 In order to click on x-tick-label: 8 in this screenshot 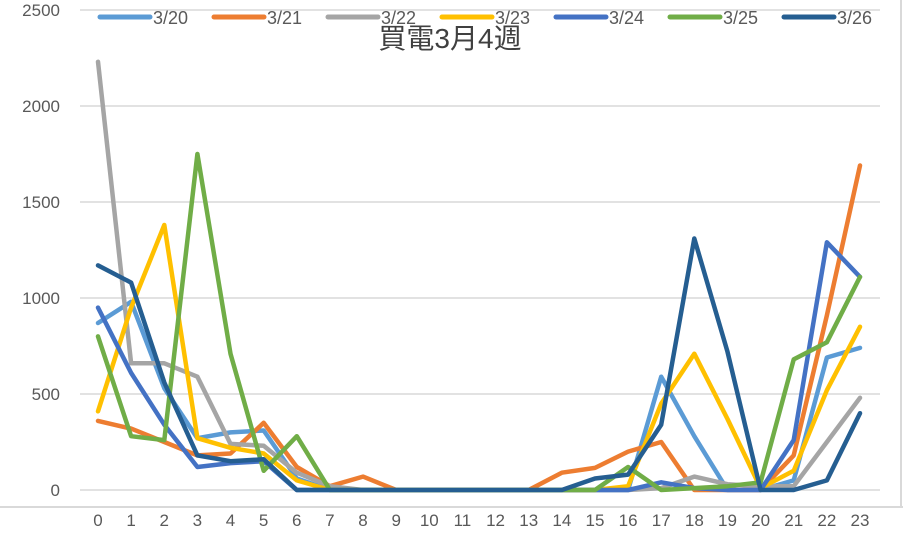, I will do `click(362, 520)`.